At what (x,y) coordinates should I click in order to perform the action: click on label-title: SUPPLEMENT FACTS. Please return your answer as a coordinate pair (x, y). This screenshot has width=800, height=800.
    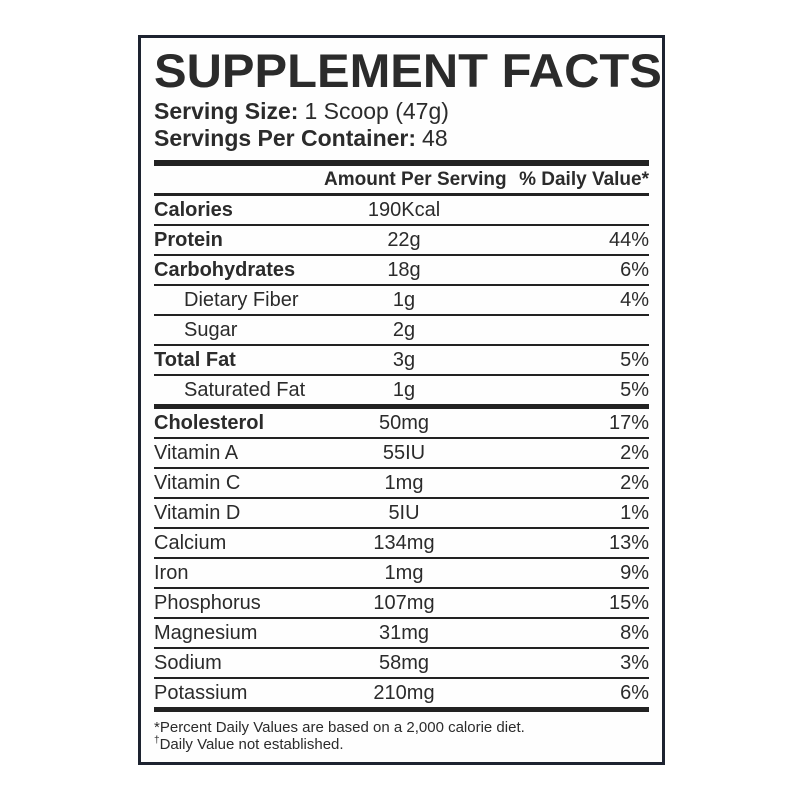
    Looking at the image, I should click on (408, 70).